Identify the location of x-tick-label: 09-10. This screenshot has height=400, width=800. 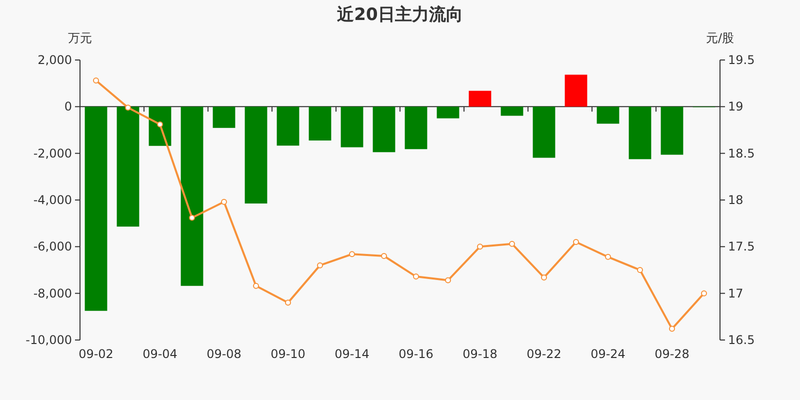
(288, 354).